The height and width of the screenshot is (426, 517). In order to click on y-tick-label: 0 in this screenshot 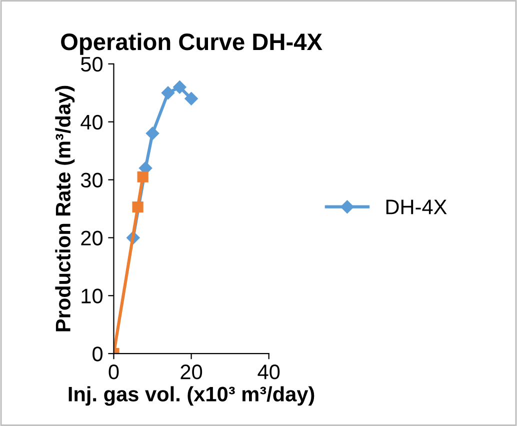, I will do `click(97, 354)`.